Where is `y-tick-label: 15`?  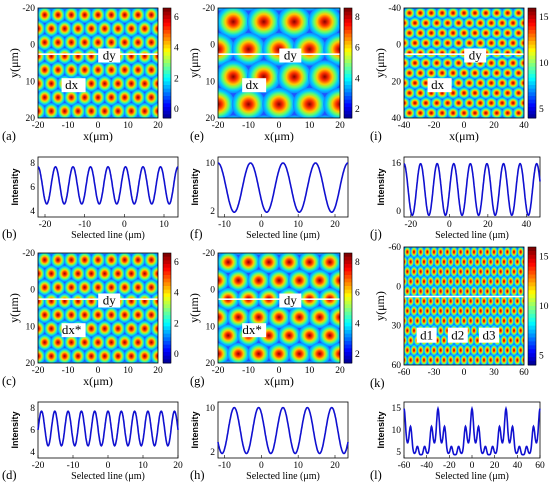 y-tick-label: 15 is located at coordinates (397, 409).